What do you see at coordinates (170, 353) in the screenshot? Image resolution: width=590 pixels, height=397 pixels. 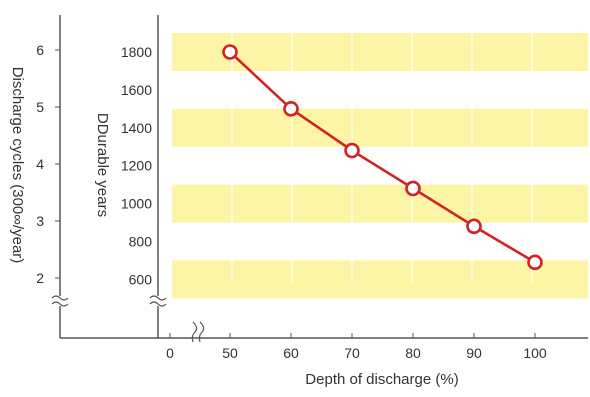 I see `x-tick-label-0: 0` at bounding box center [170, 353].